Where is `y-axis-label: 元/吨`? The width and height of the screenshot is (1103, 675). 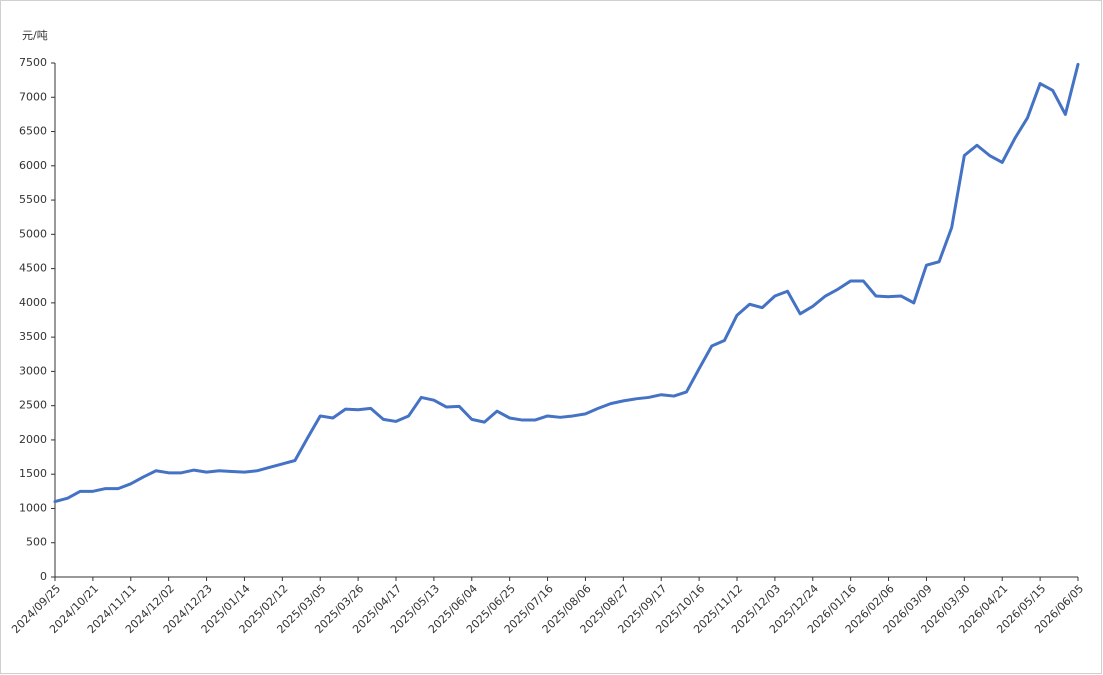 y-axis-label: 元/吨 is located at coordinates (35, 35).